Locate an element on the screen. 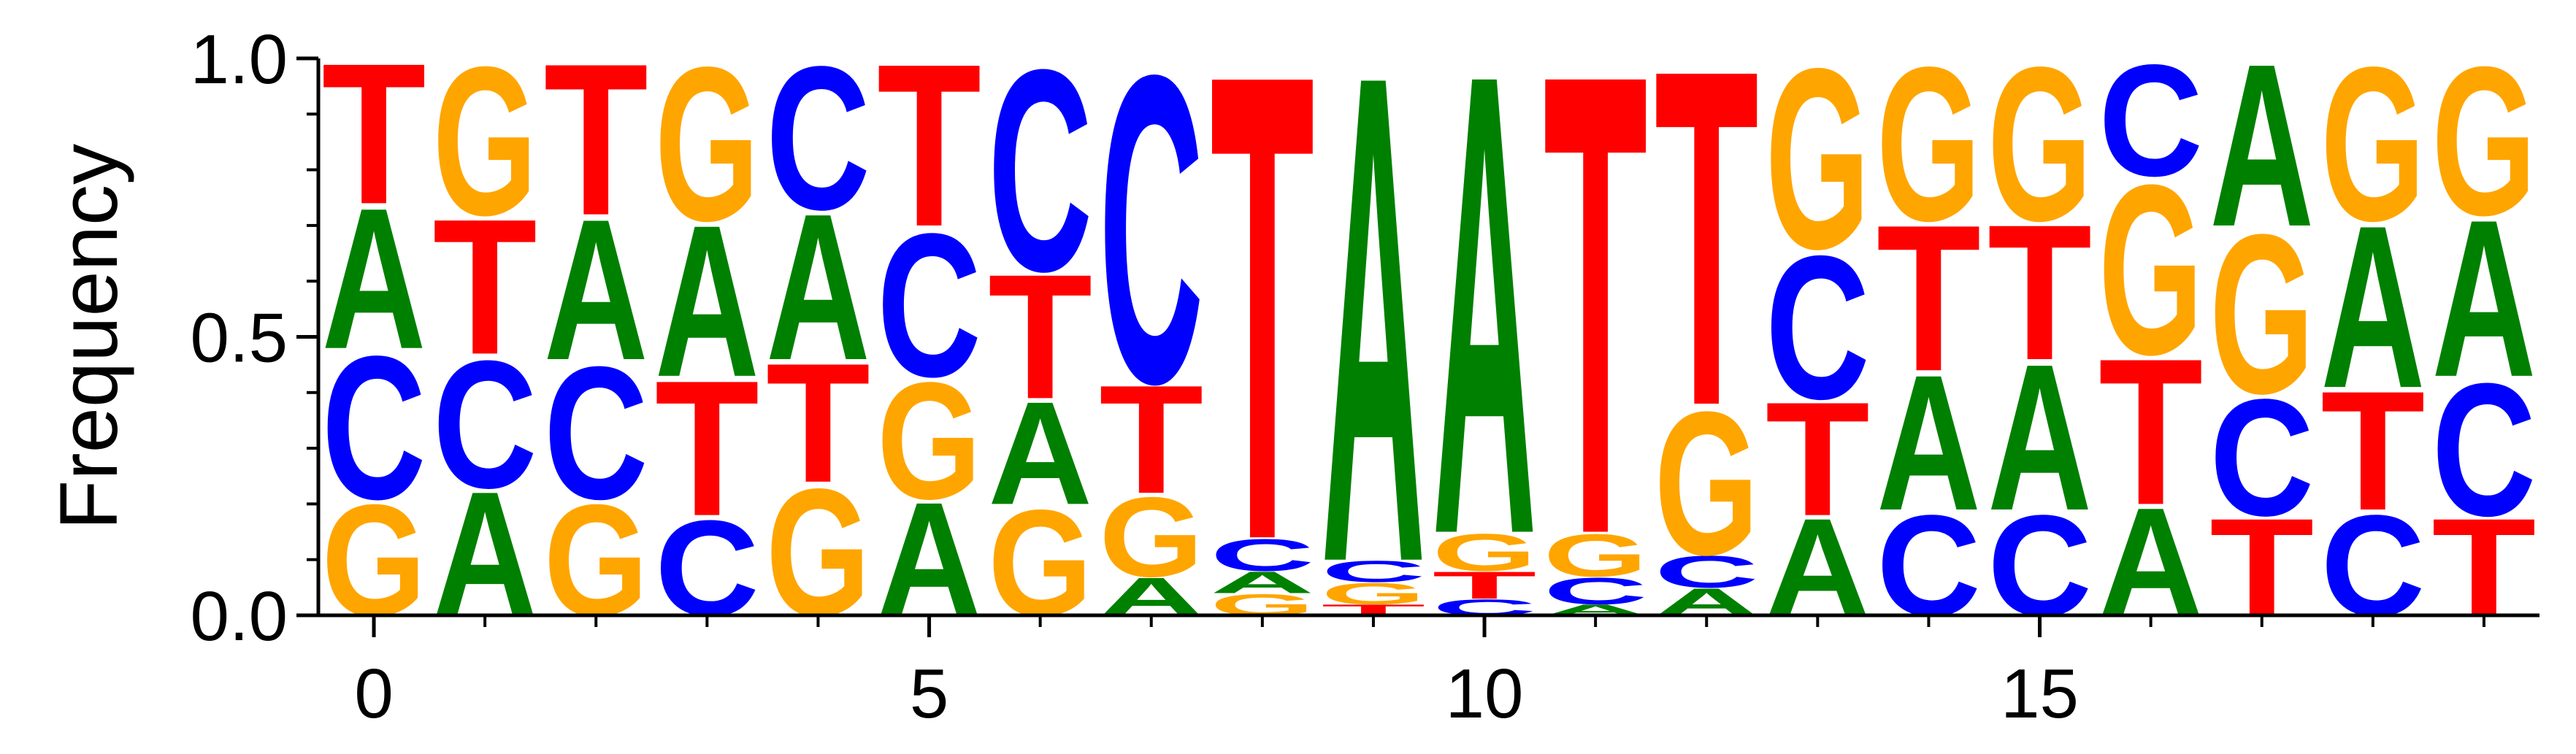 Image resolution: width=2576 pixels, height=754 pixels. letter-G-pos-11: G is located at coordinates (1596, 556).